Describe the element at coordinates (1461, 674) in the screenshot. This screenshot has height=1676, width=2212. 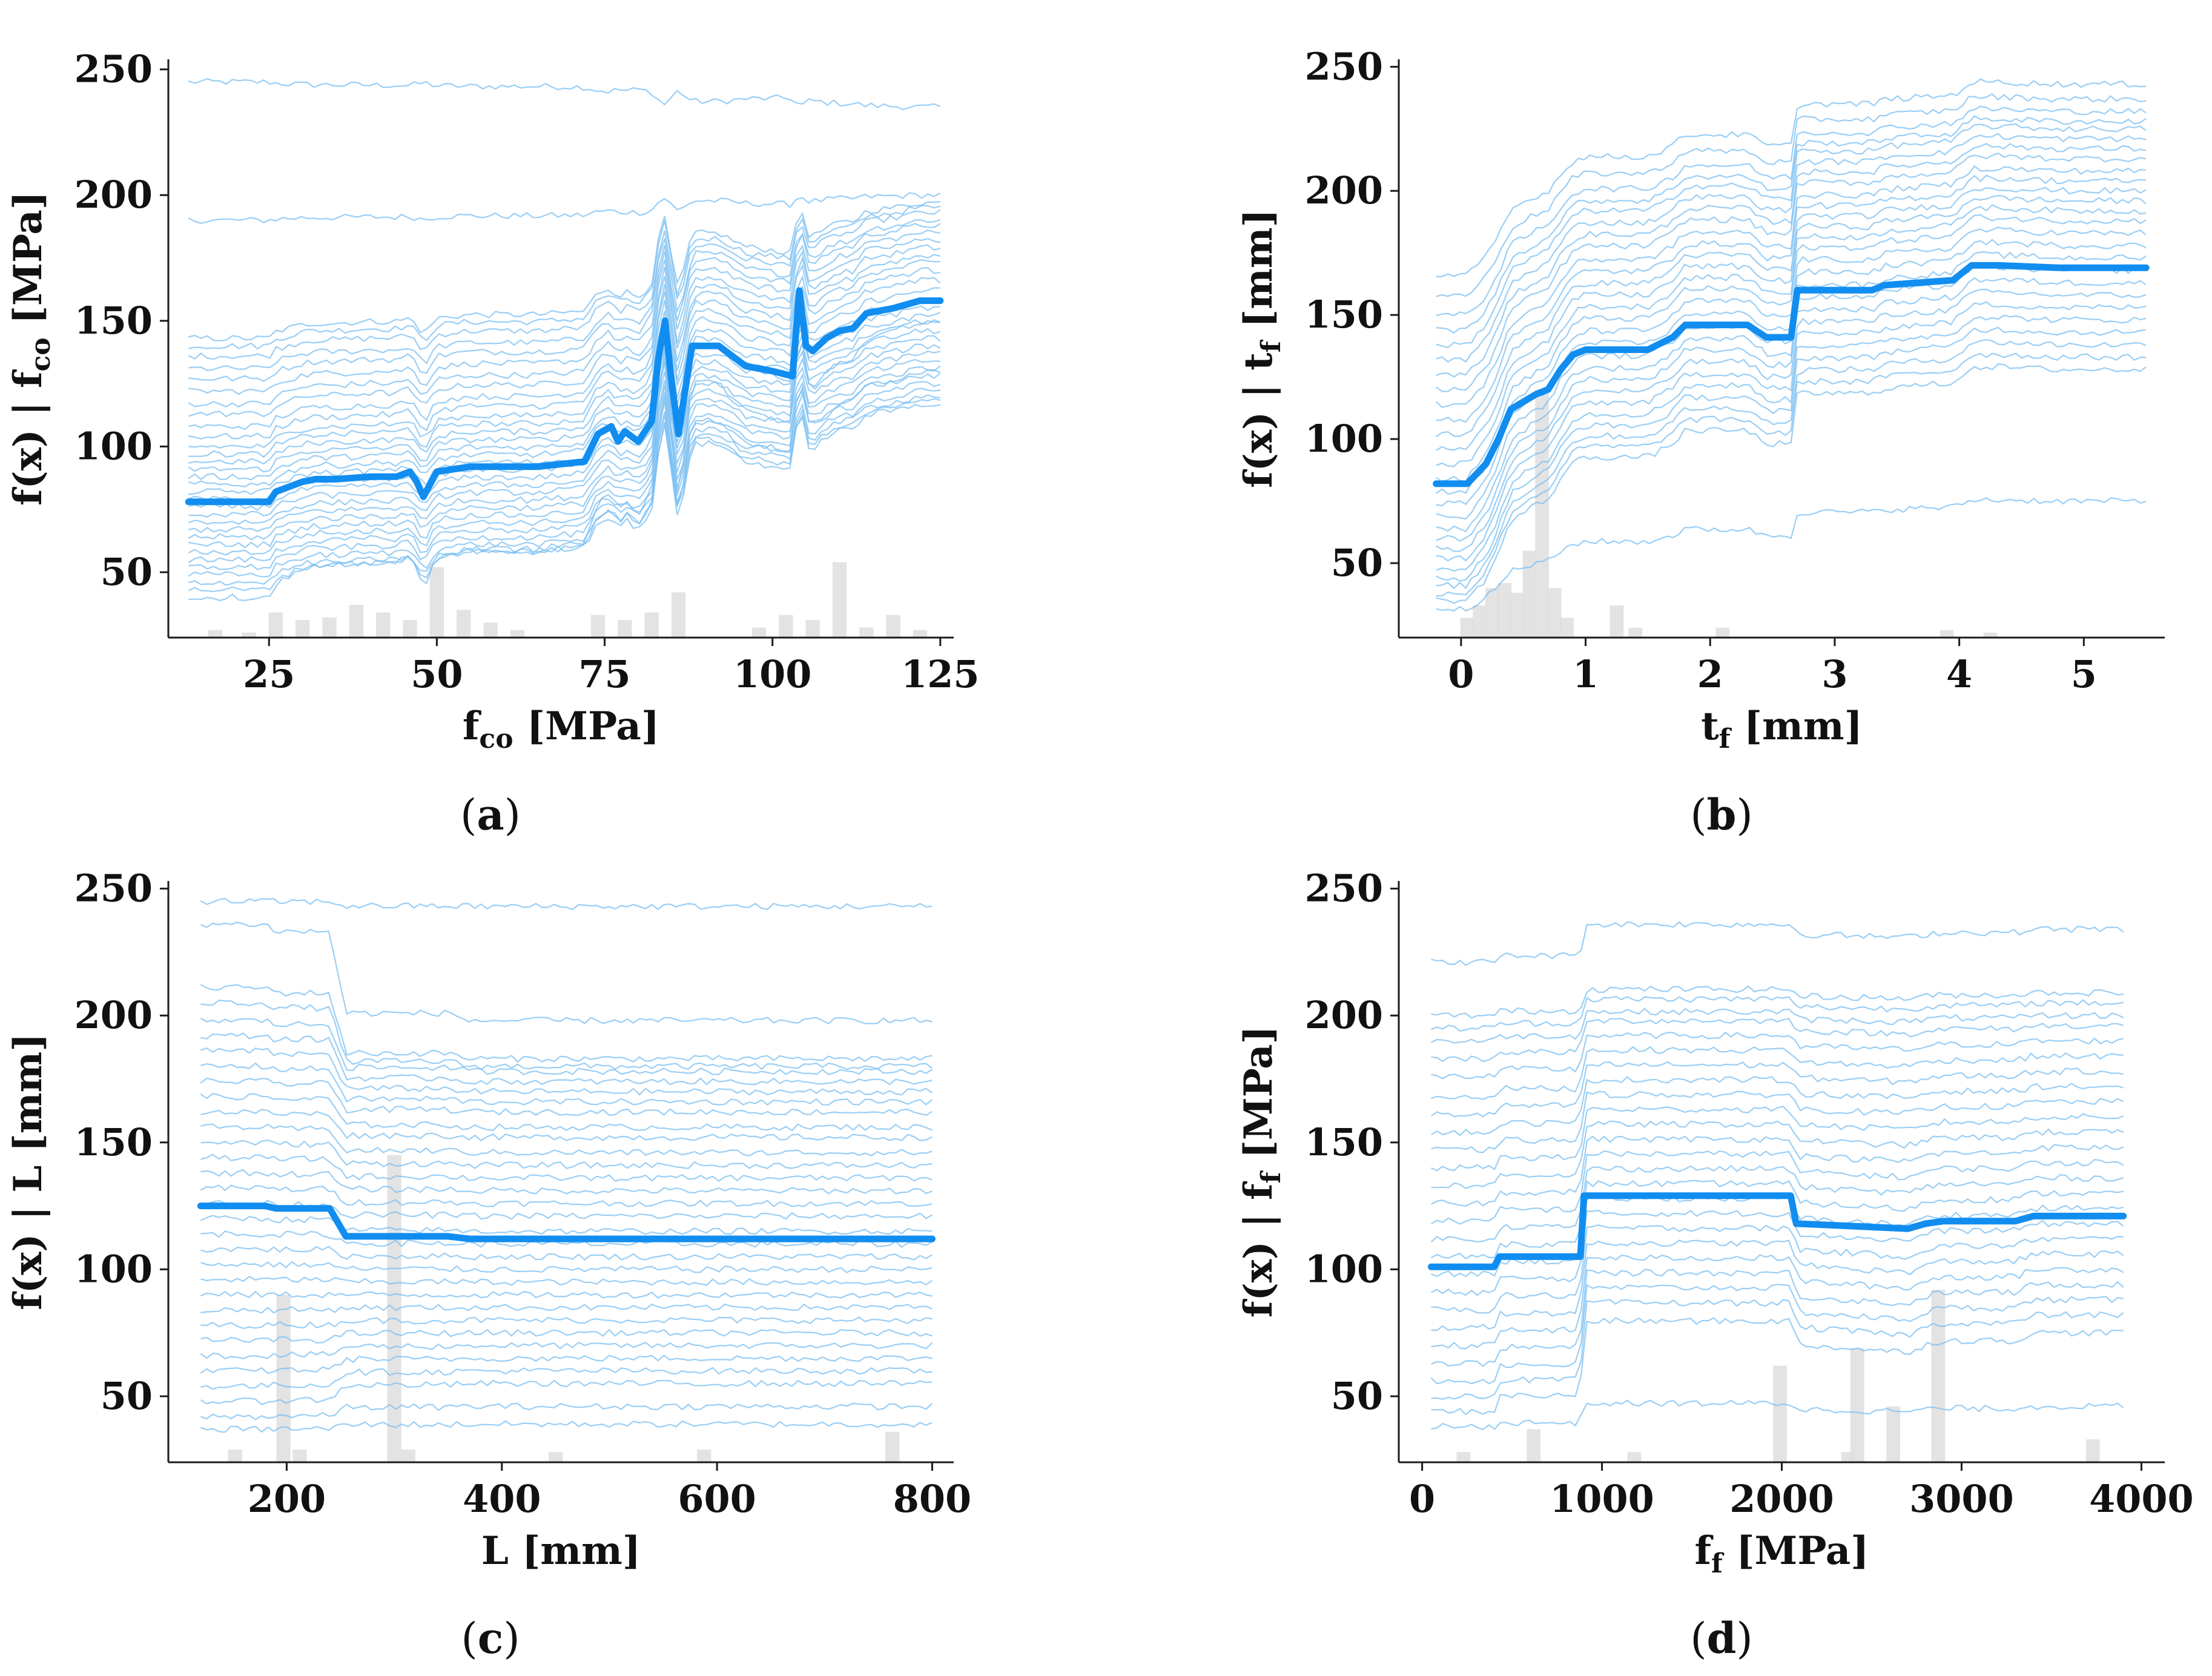
I see `x-tick-label: 0` at that location.